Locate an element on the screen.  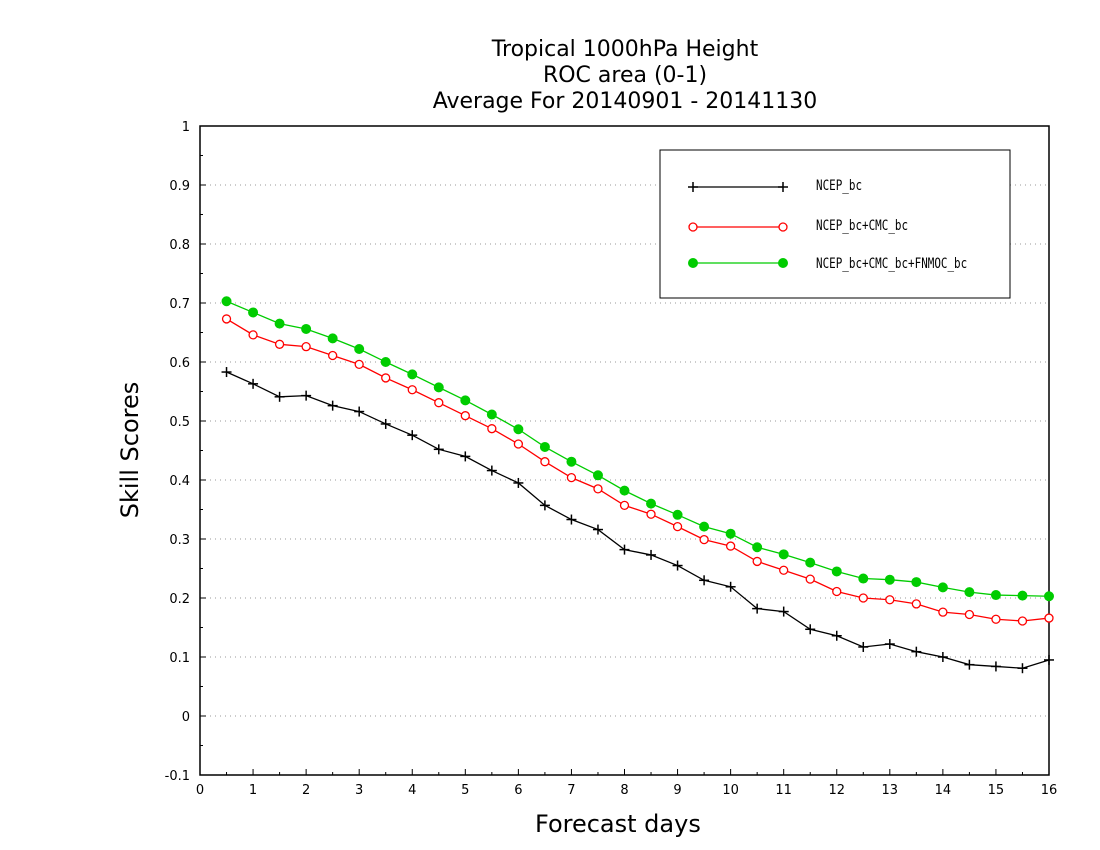
x-tick-label-1: 1 is located at coordinates (253, 790).